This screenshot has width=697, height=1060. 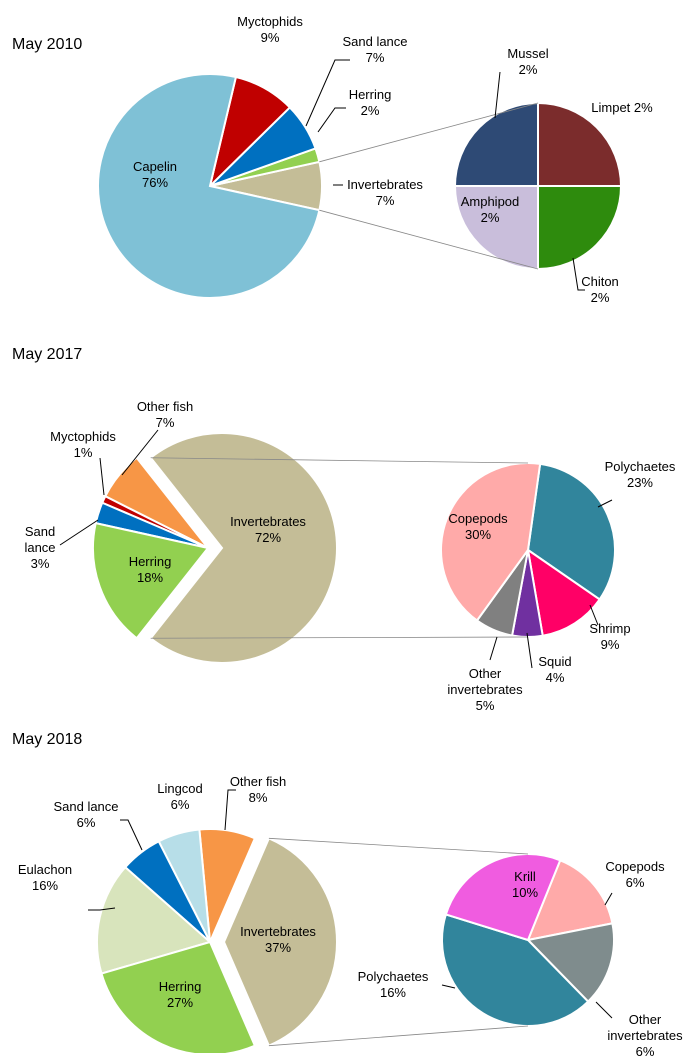 I want to click on data-label: Chiton 2%, so click(x=600, y=290).